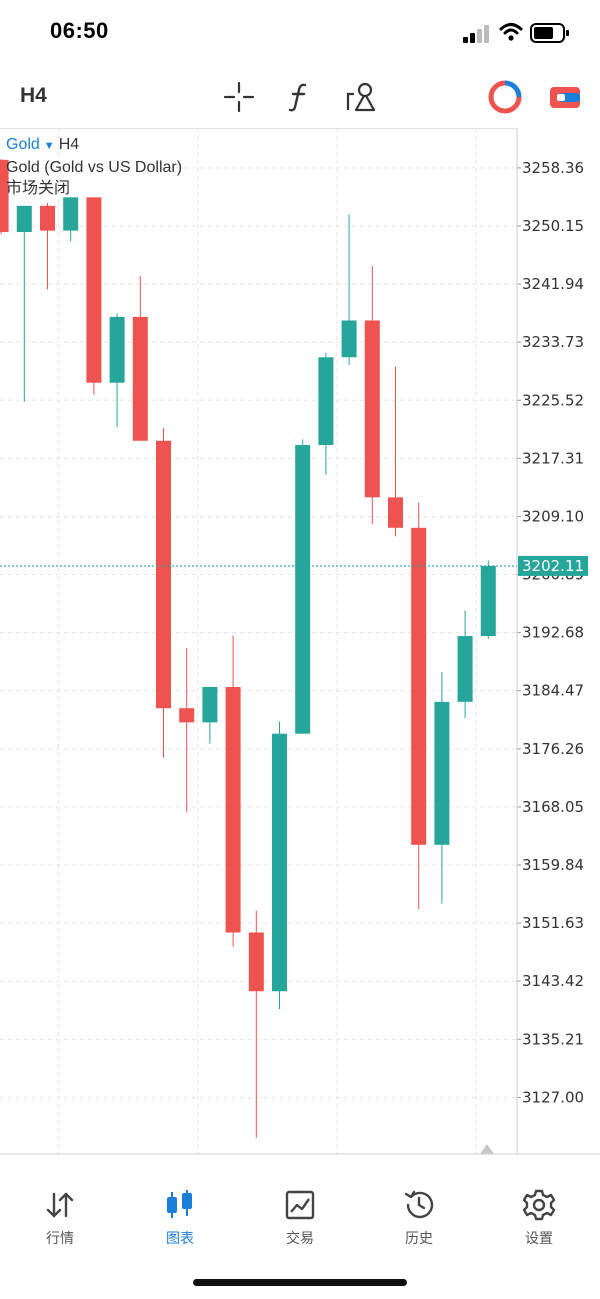 This screenshot has width=600, height=1299. I want to click on nav-settings-label: 设置, so click(539, 1239).